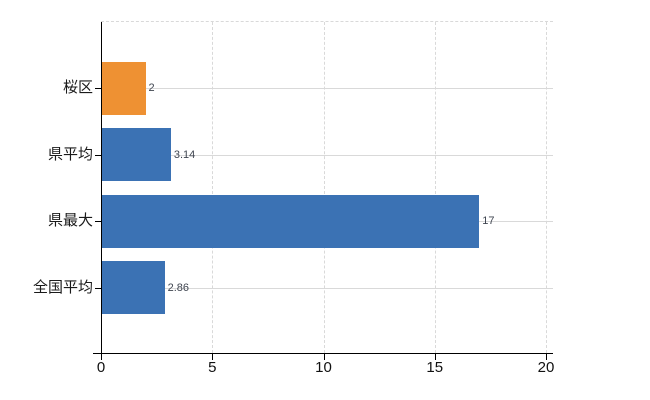 The image size is (650, 400). I want to click on x-tick-label: 15, so click(435, 367).